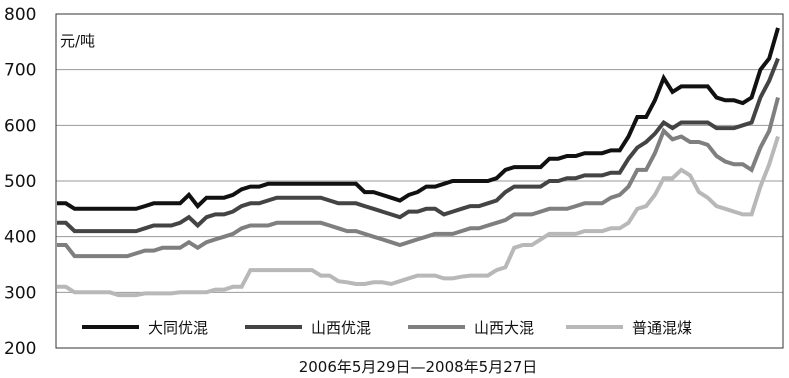 This screenshot has width=789, height=378. What do you see at coordinates (178, 328) in the screenshot?
I see `legend-label-0: 大同优混` at bounding box center [178, 328].